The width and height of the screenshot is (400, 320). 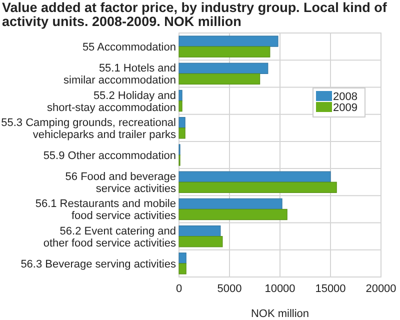 What do you see at coordinates (88, 128) in the screenshot?
I see `y-tick-label: 55.3 Camping grounds, recreational vehicleparks and trailer parks` at bounding box center [88, 128].